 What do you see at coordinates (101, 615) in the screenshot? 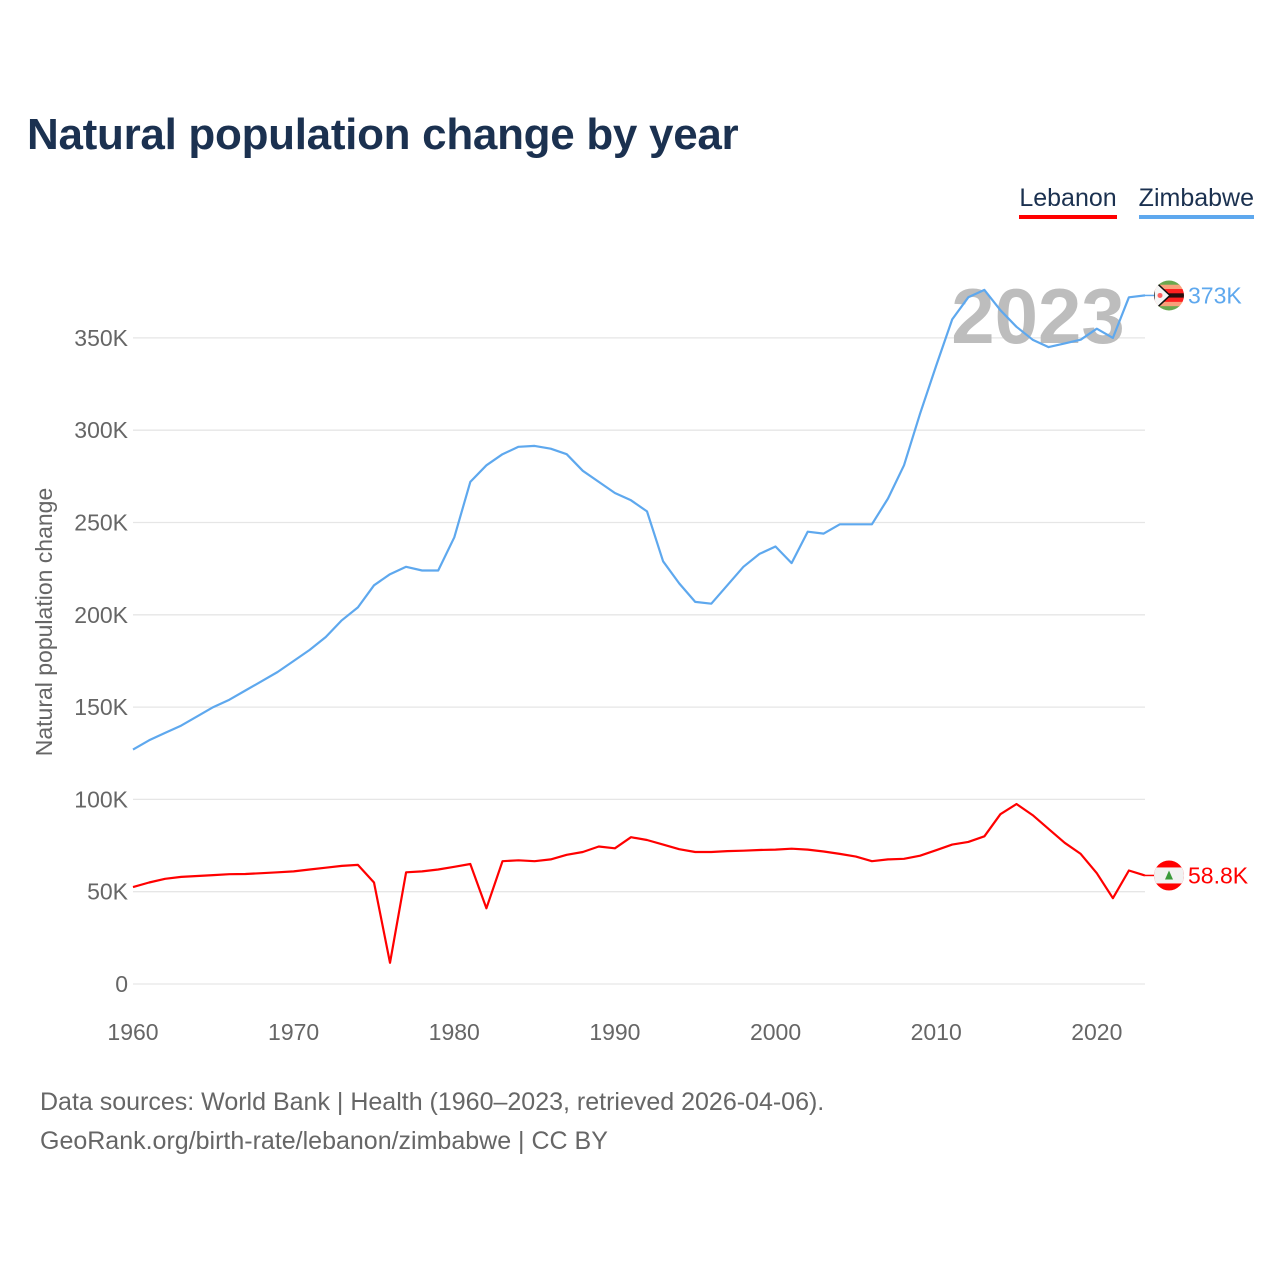
I see `y-tick-label: 200K` at bounding box center [101, 615].